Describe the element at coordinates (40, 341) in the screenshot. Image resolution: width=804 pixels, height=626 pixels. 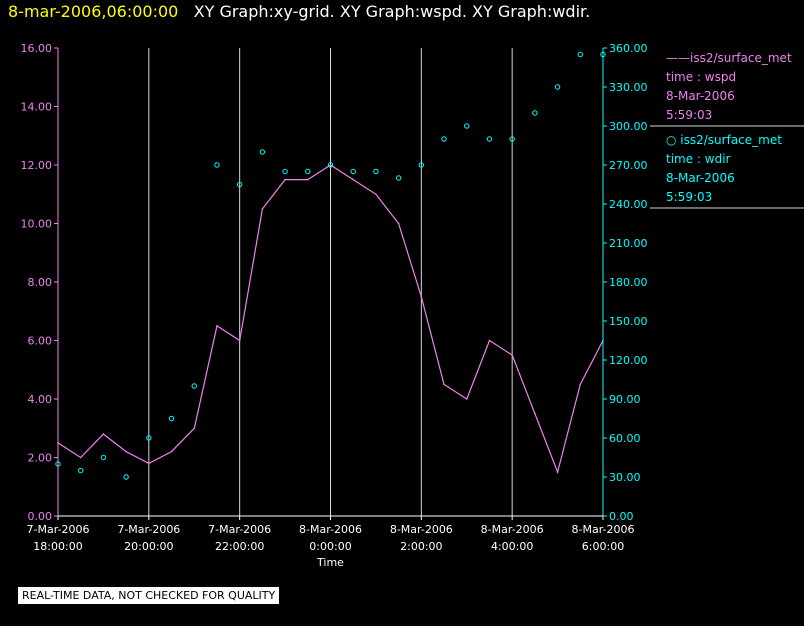
I see `y-left-tick-label: 6.00` at that location.